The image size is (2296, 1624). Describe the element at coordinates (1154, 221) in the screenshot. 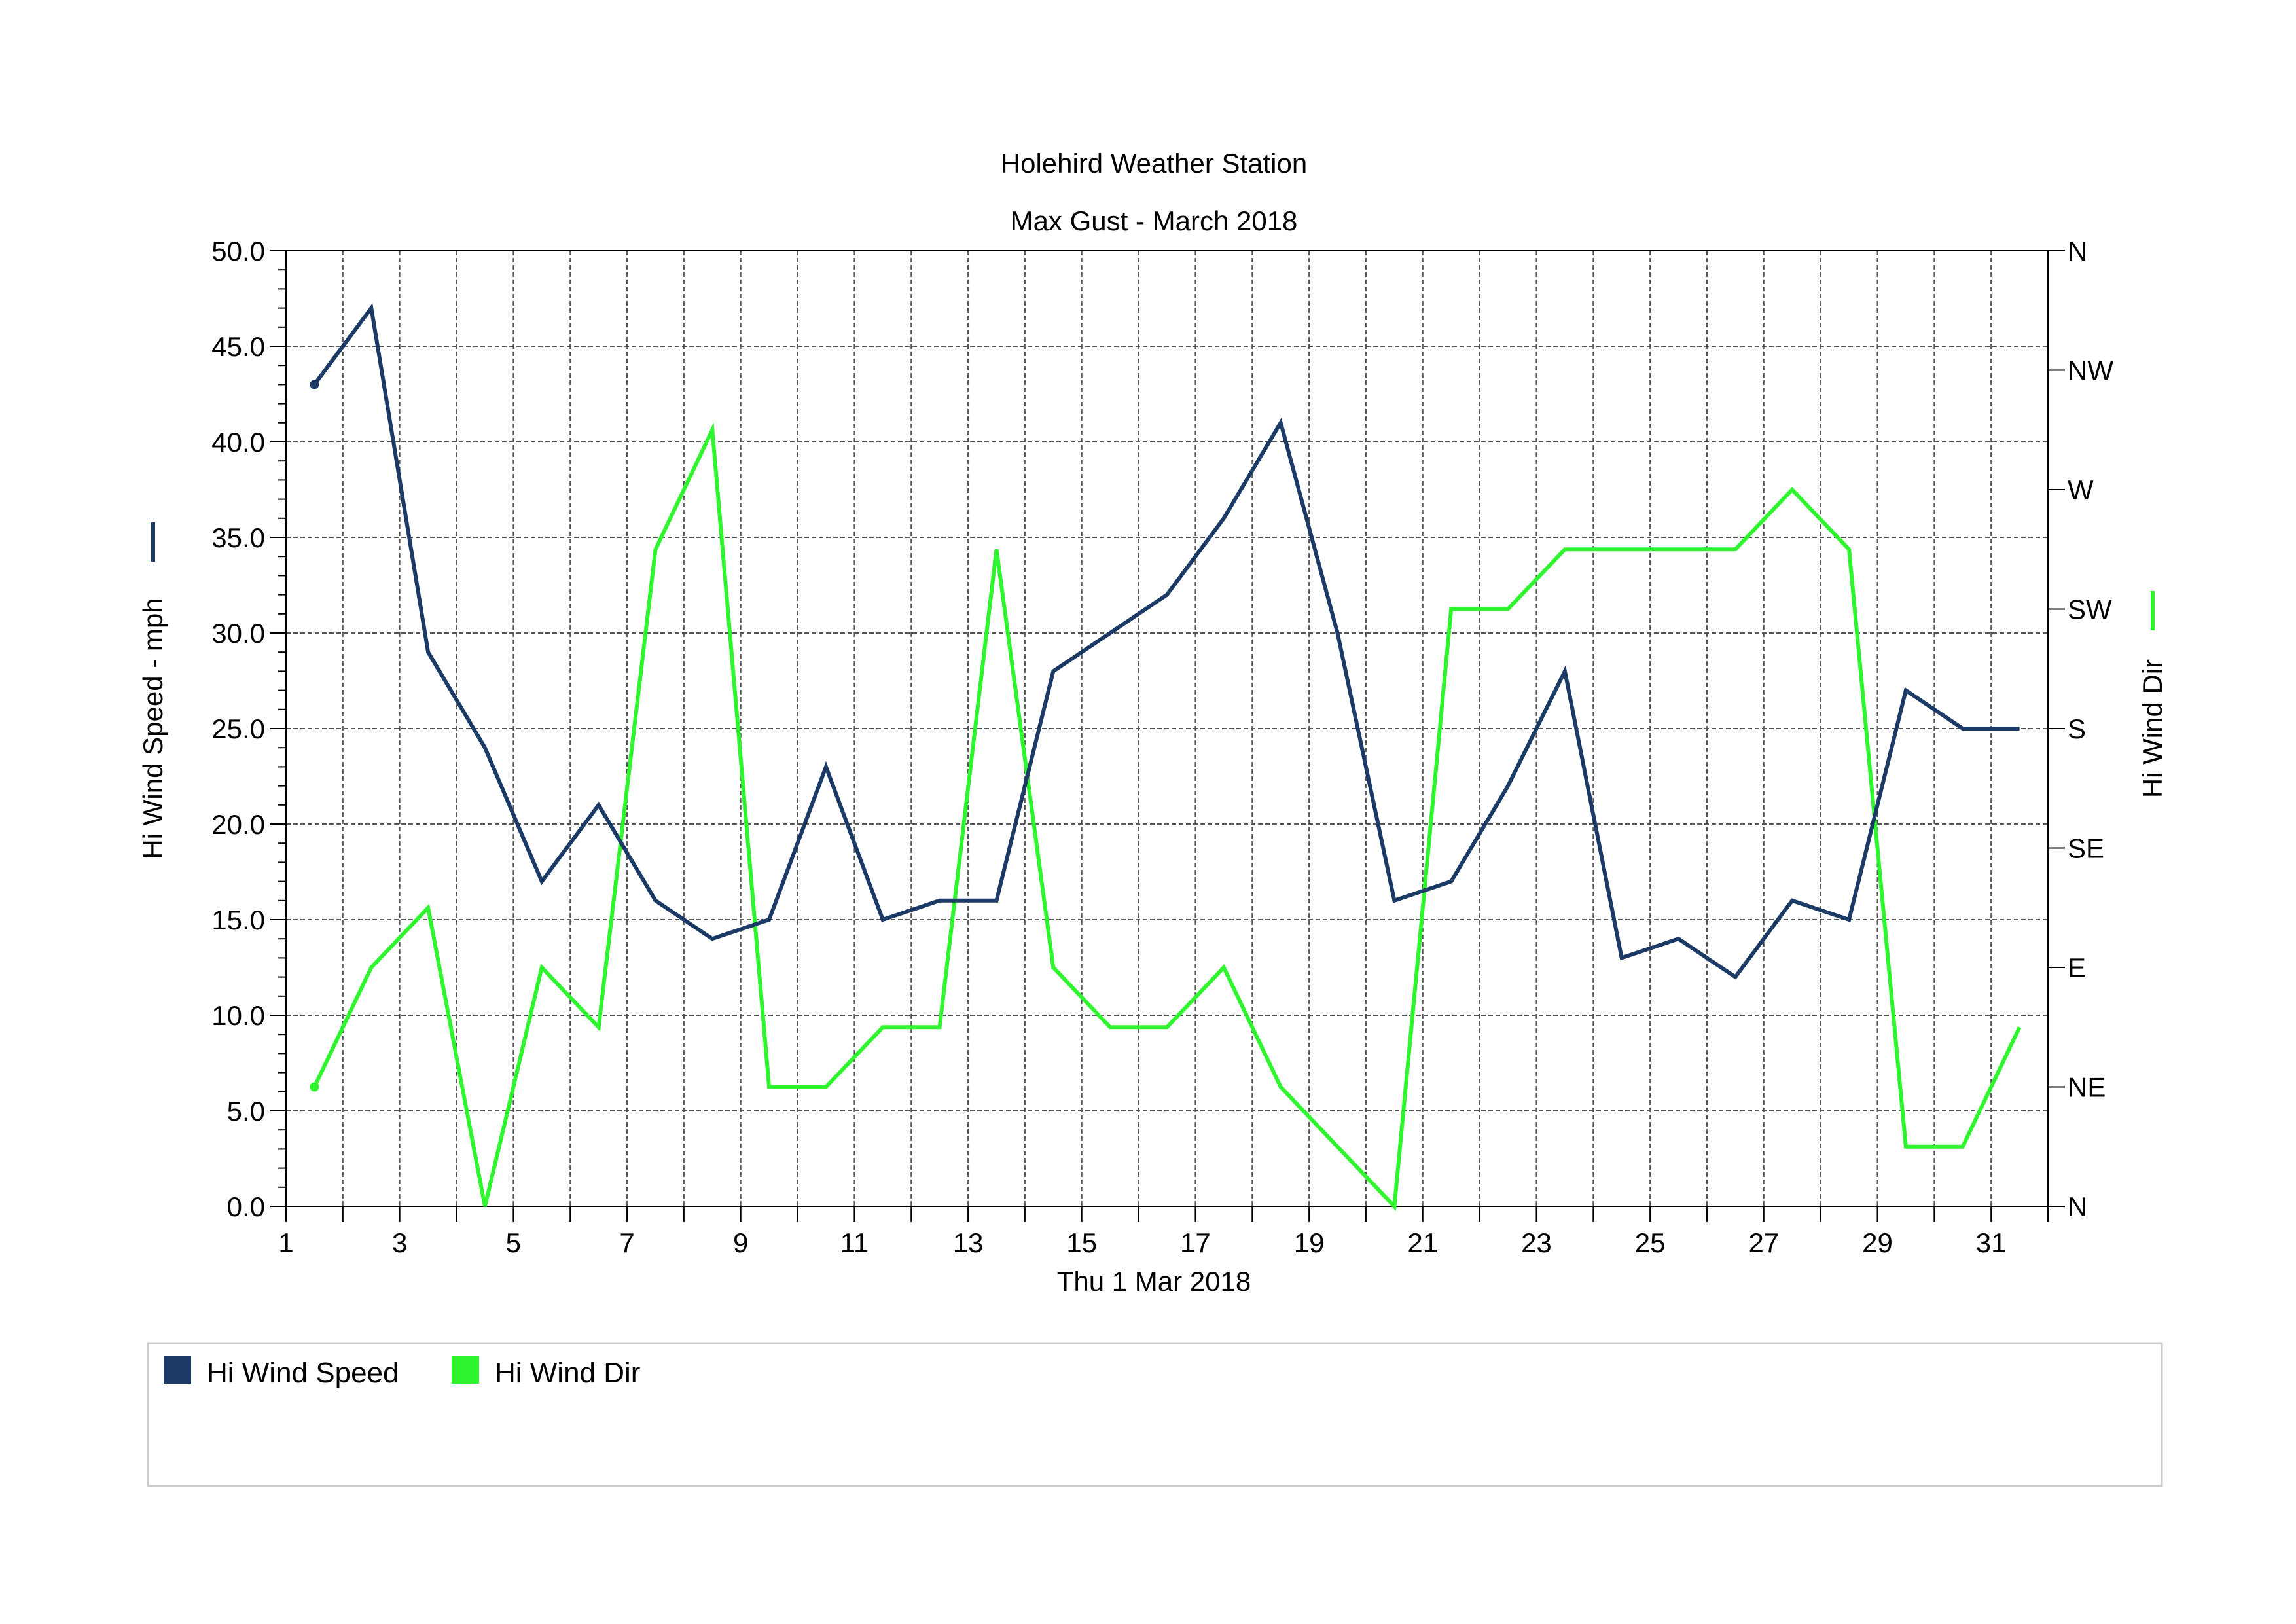

I see `chart-subtitle: Max Gust - March 2018` at that location.